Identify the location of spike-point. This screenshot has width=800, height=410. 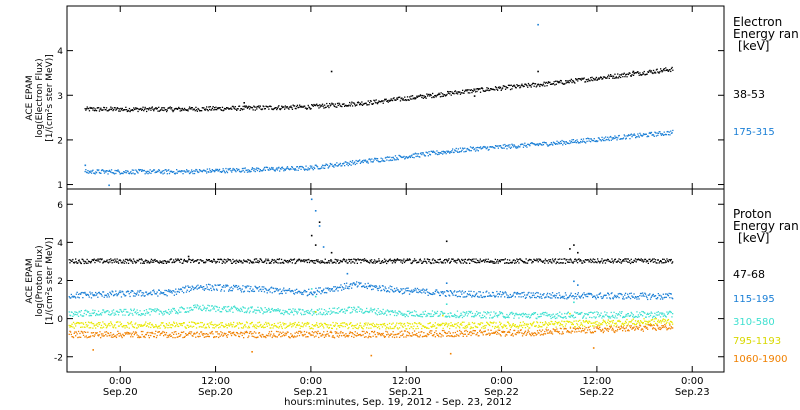
(109, 185).